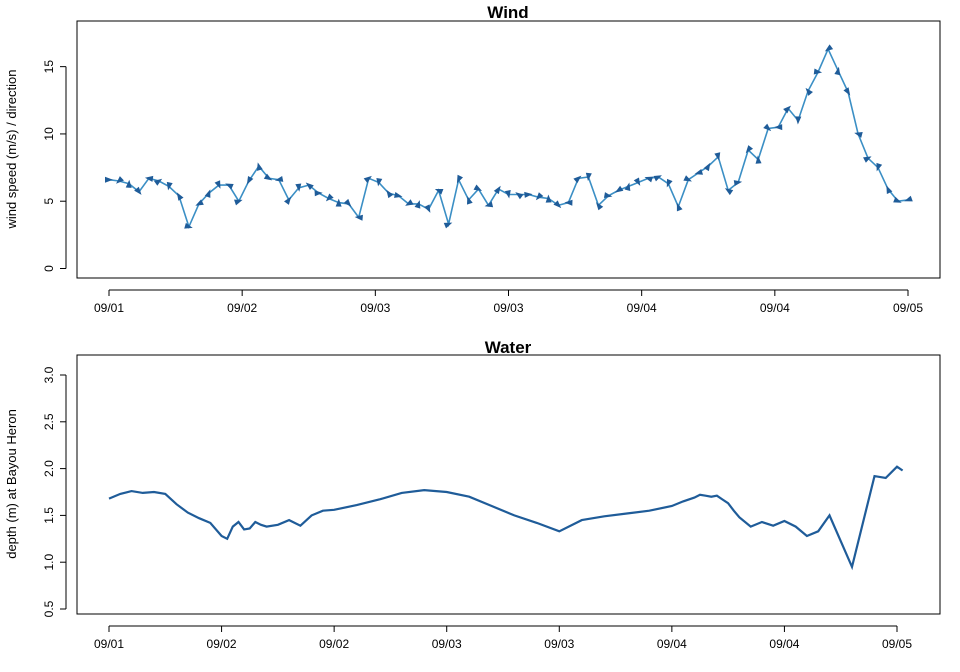 Image resolution: width=960 pixels, height=672 pixels. I want to click on y-tick-label: 1.5, so click(49, 515).